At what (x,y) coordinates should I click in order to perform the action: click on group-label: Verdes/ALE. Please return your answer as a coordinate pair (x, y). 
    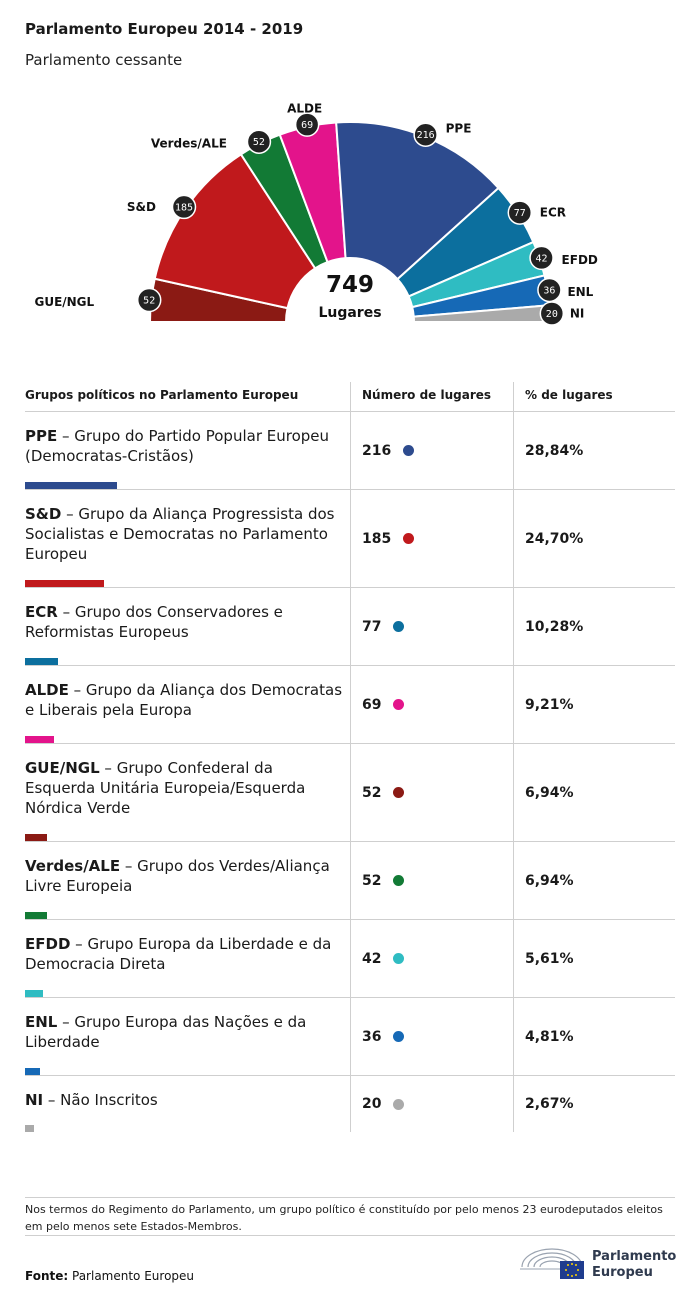
    Looking at the image, I should click on (189, 144).